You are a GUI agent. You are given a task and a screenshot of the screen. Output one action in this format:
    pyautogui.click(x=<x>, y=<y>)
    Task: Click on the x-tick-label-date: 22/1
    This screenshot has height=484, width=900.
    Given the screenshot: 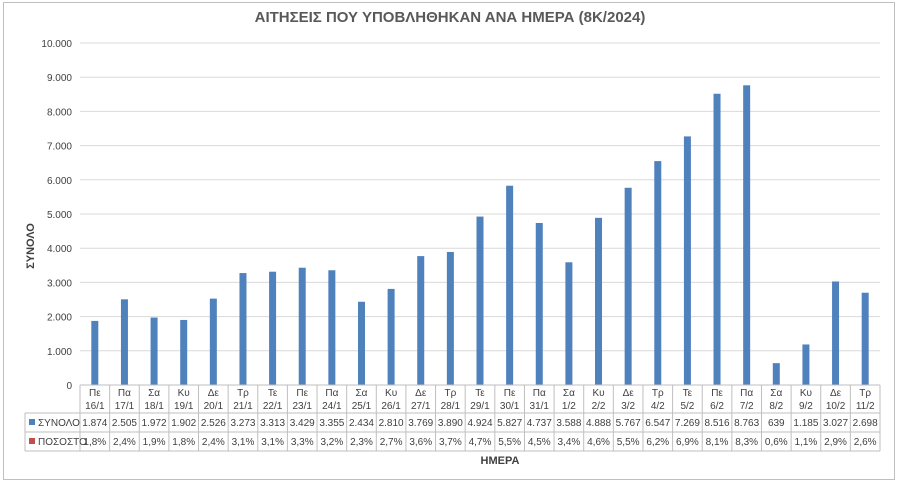 What is the action you would take?
    pyautogui.click(x=273, y=406)
    